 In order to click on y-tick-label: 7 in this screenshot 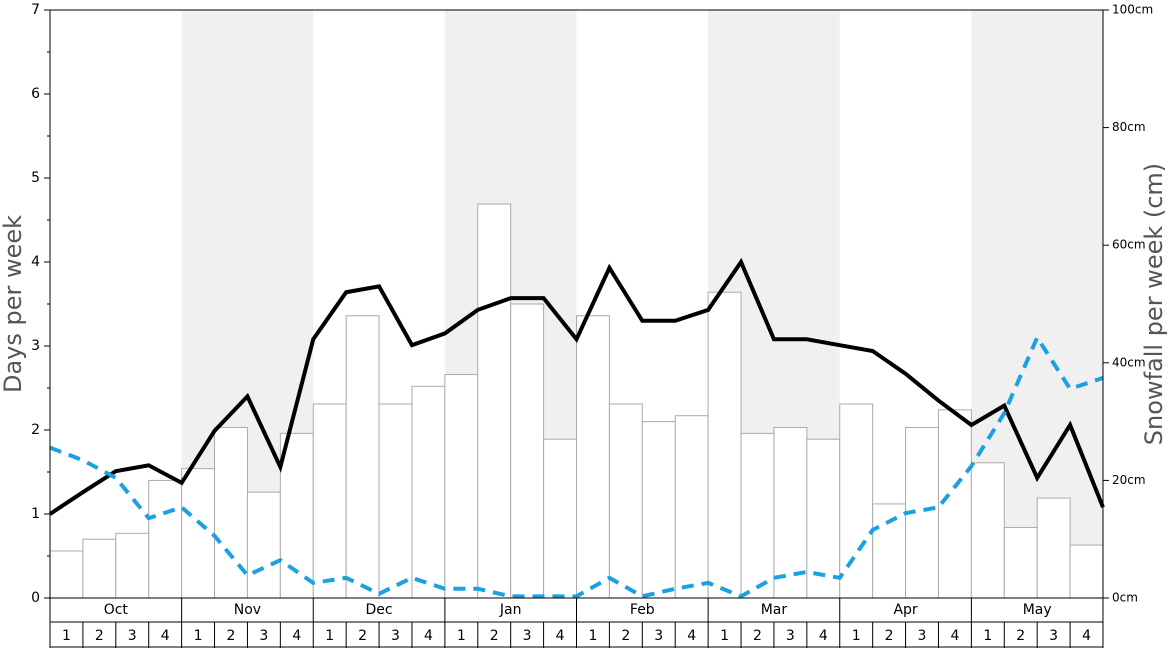, I will do `click(35, 10)`.